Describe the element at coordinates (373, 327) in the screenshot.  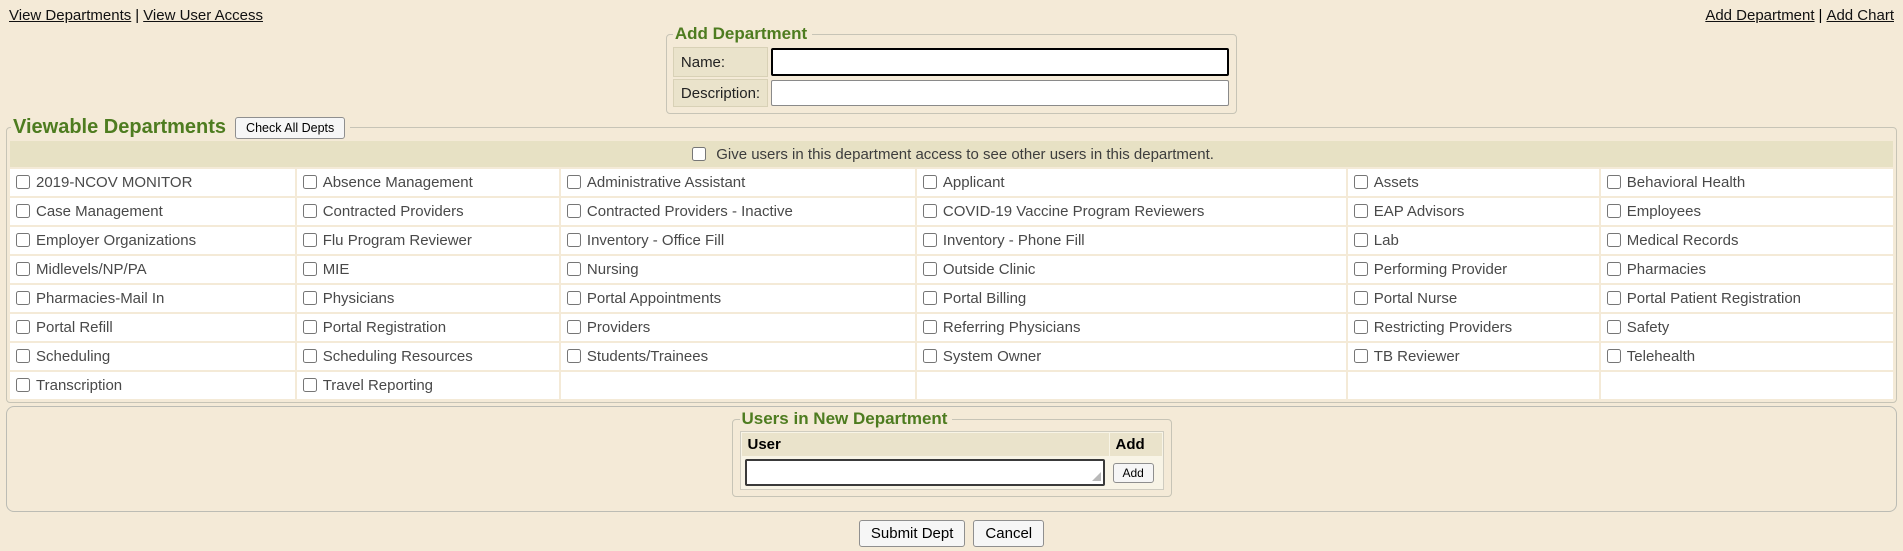
I see `department-option: Portal Registration` at that location.